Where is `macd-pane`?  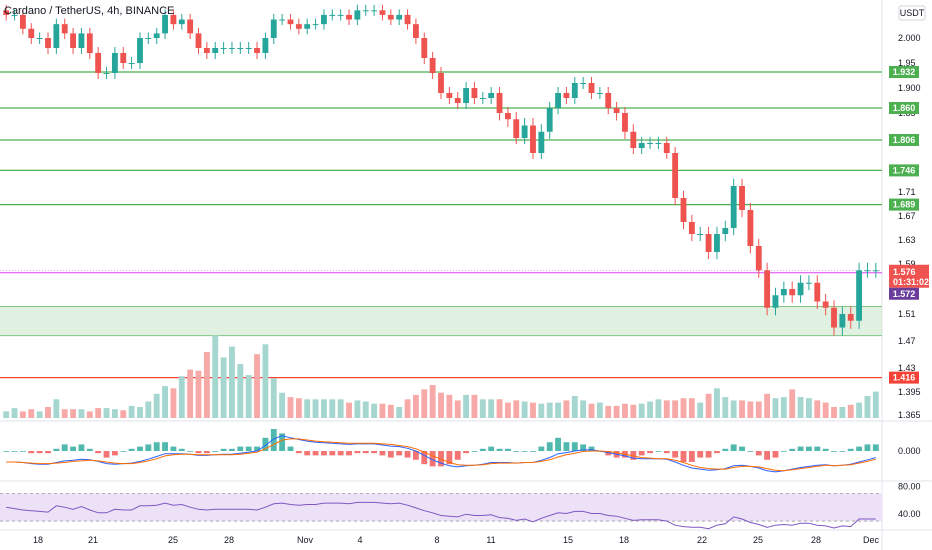 macd-pane is located at coordinates (441, 451).